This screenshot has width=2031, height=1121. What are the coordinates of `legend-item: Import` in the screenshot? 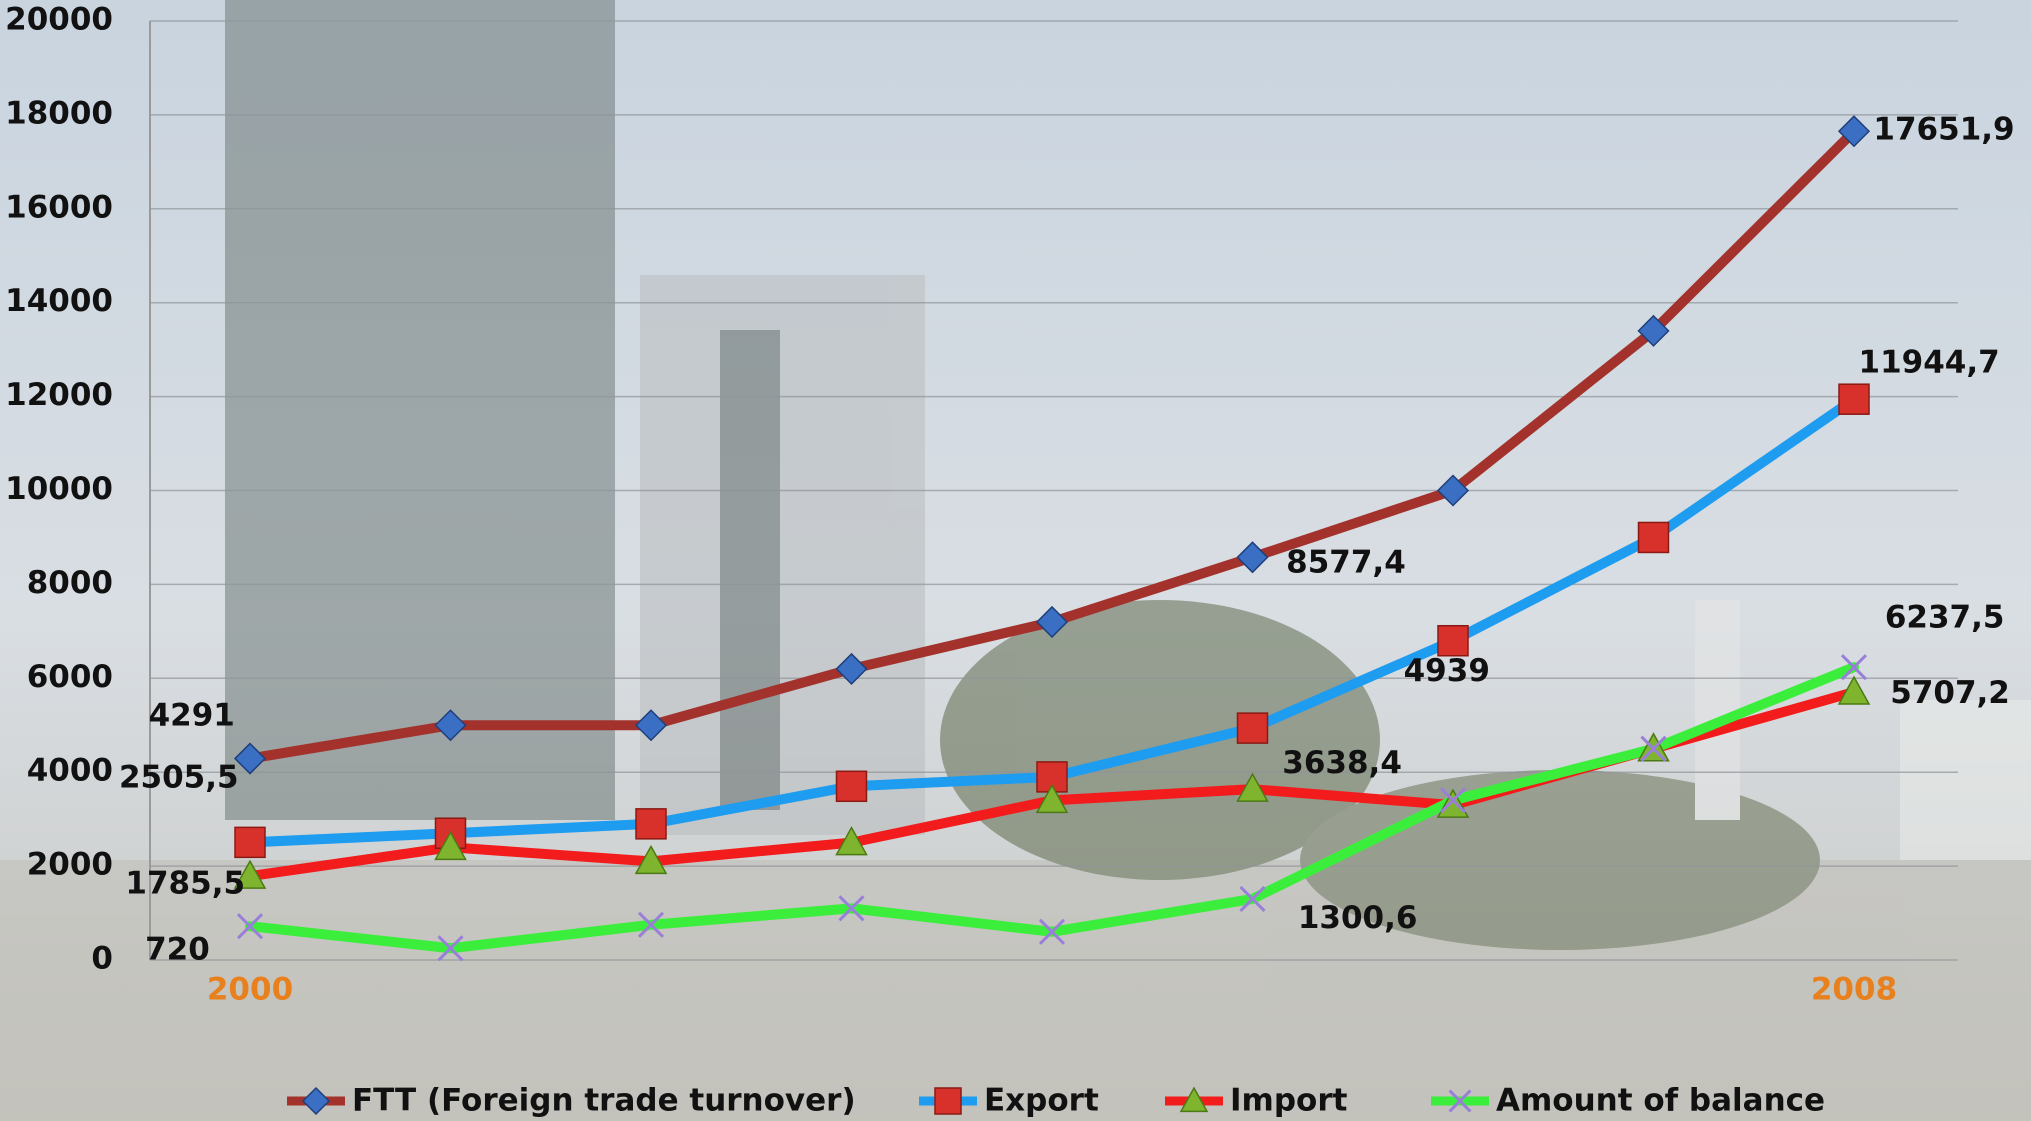 It's located at (1256, 1101).